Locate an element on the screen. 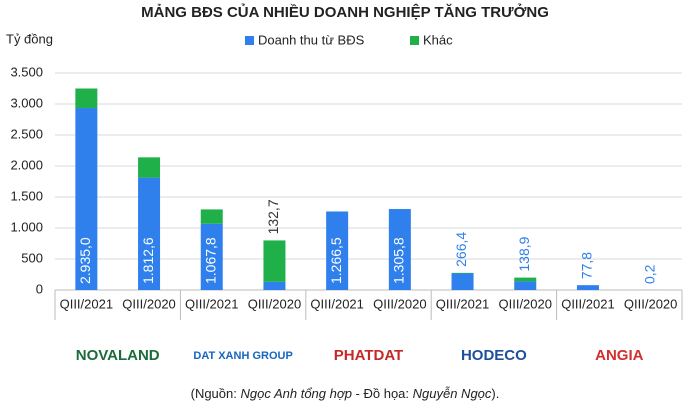 This screenshot has width=690, height=411. y-tick-label: 2.500 is located at coordinates (26, 133).